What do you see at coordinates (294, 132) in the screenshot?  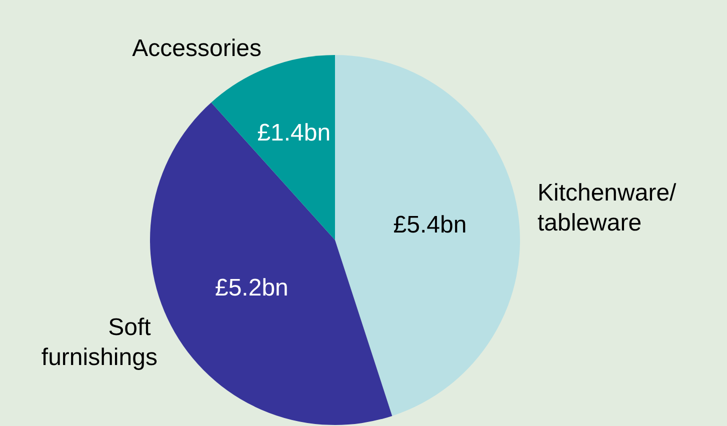 I see `data-label: £1.4bn` at bounding box center [294, 132].